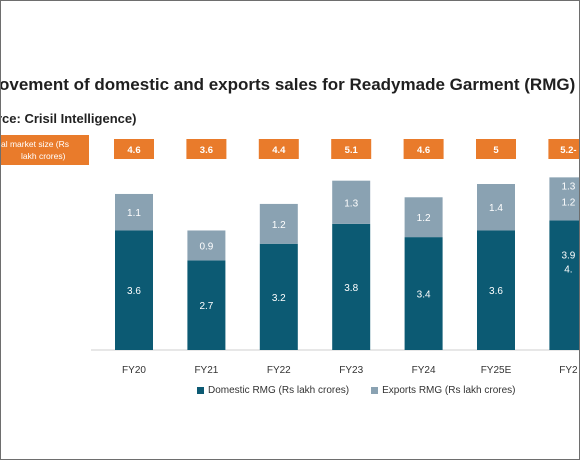  What do you see at coordinates (568, 202) in the screenshot?
I see `label-exports-2-FY2: 1.2` at bounding box center [568, 202].